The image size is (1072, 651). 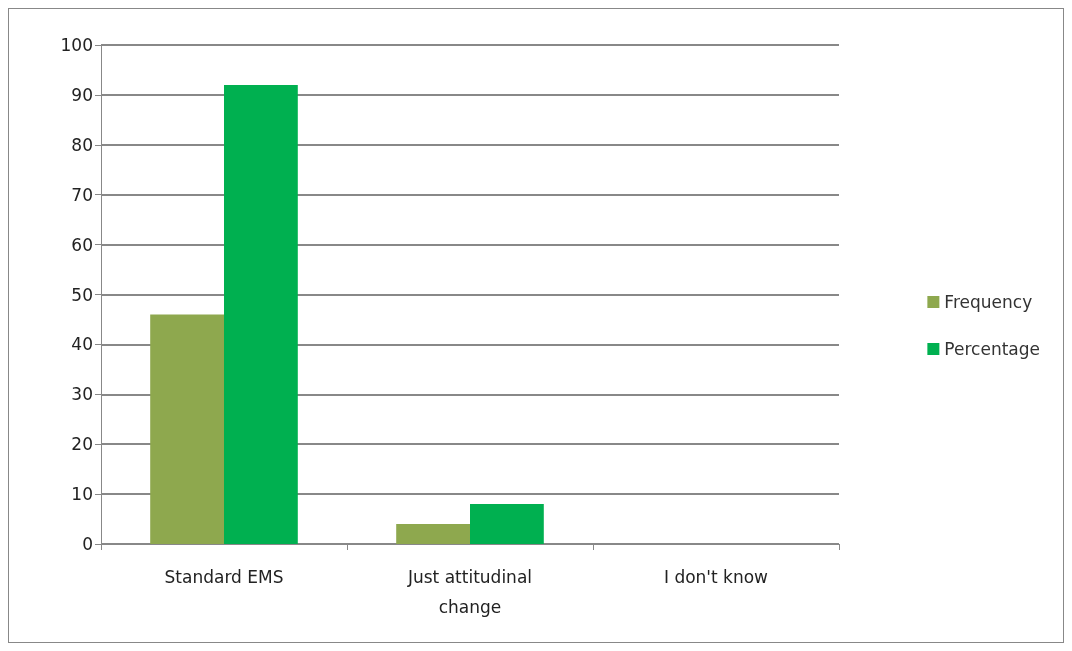 What do you see at coordinates (988, 302) in the screenshot?
I see `legend-label: Frequency` at bounding box center [988, 302].